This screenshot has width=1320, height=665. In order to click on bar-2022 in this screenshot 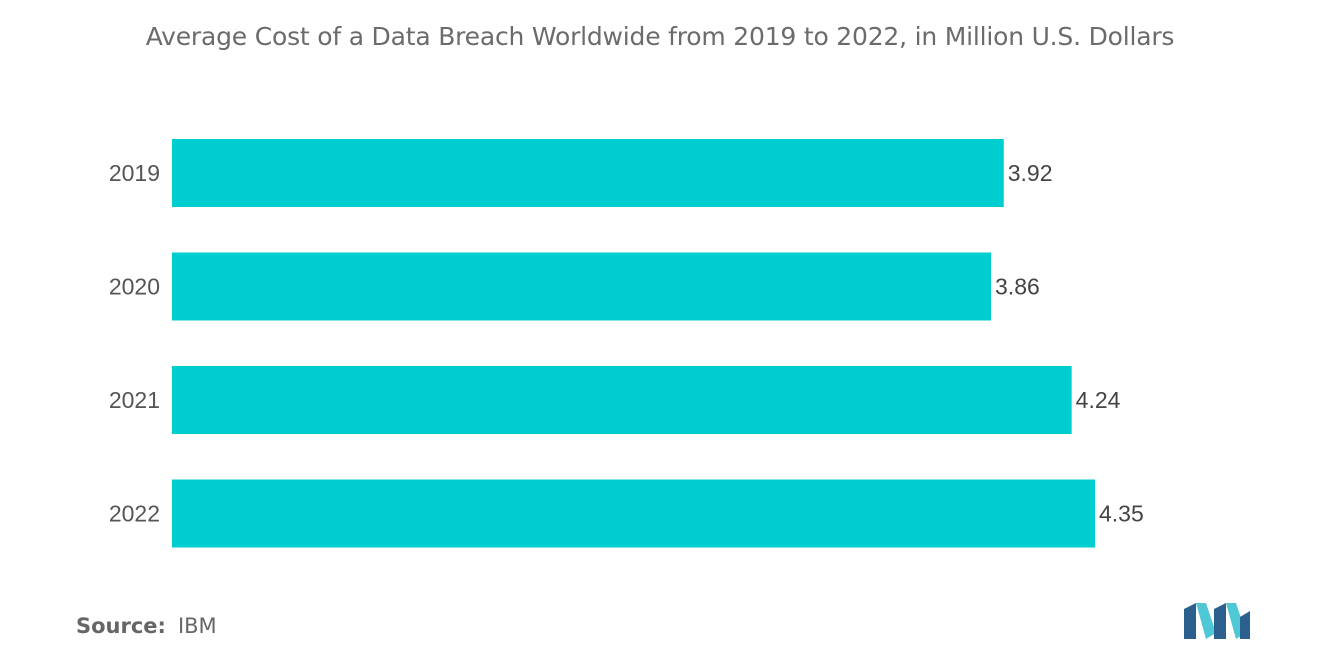, I will do `click(633, 513)`.